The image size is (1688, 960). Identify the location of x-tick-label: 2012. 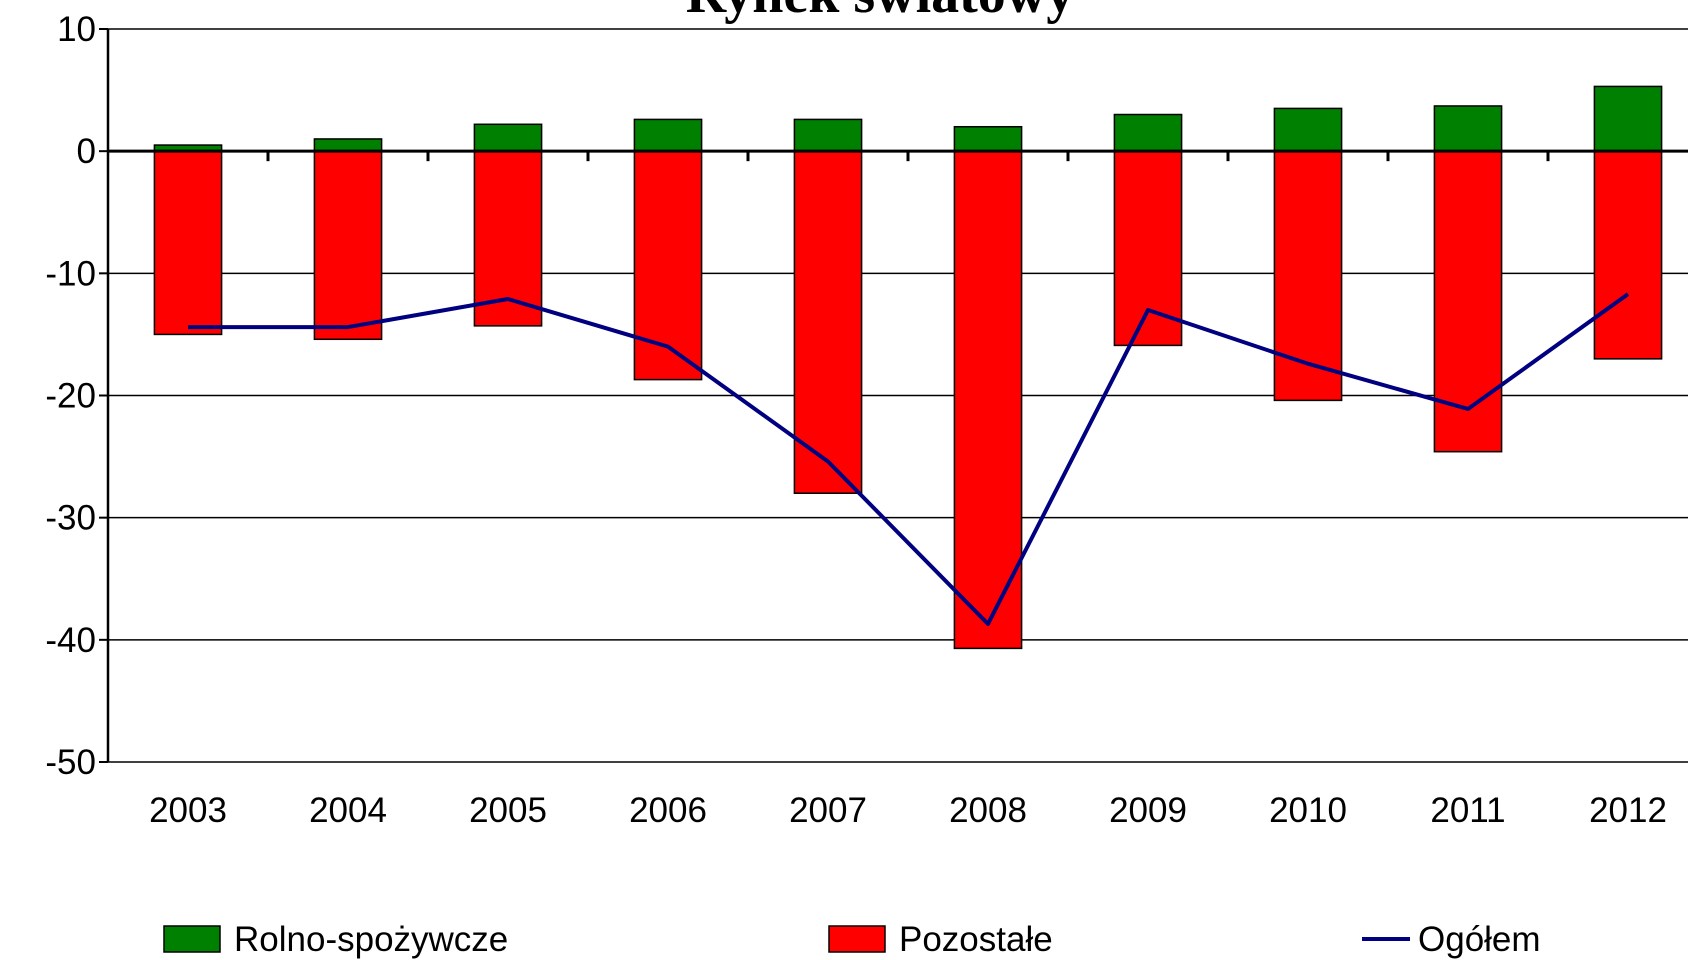
(1628, 810).